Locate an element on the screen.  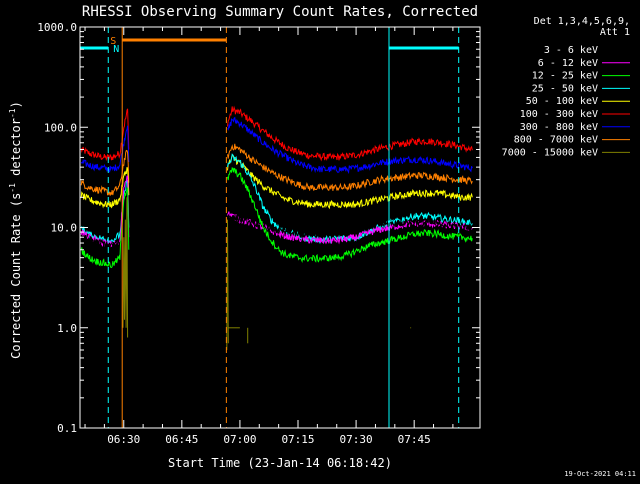
y-tick-label-3: 1.0 is located at coordinates (67, 328).